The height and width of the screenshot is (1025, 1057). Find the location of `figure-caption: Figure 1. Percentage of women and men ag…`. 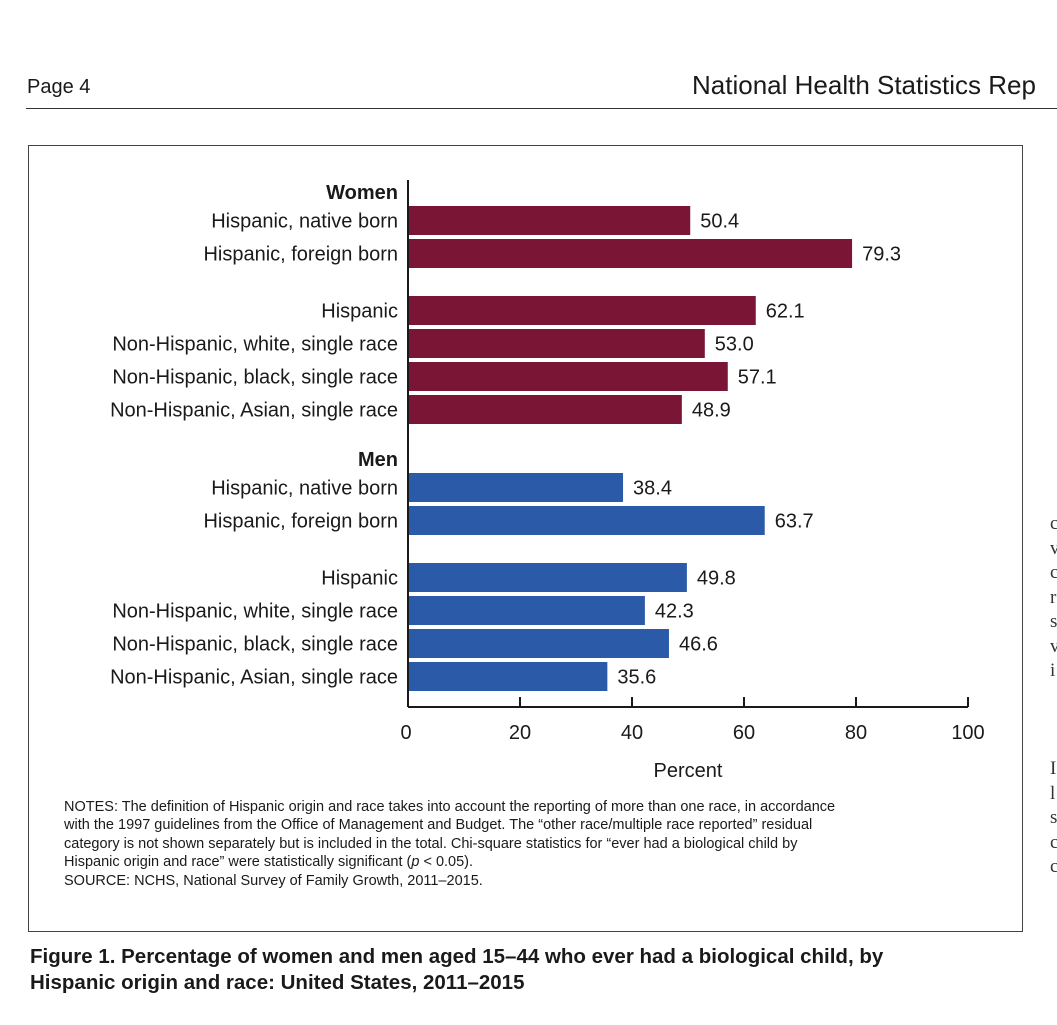

figure-caption: Figure 1. Percentage of women and men ag… is located at coordinates (525, 970).